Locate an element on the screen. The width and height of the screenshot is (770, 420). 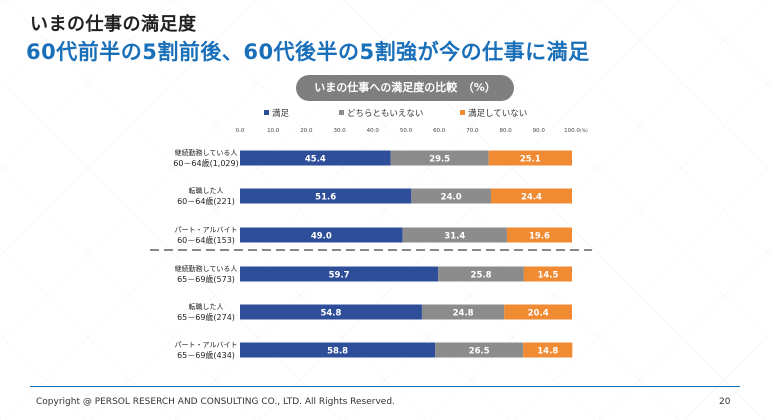
data-label-0-0: 45.4 is located at coordinates (315, 160).